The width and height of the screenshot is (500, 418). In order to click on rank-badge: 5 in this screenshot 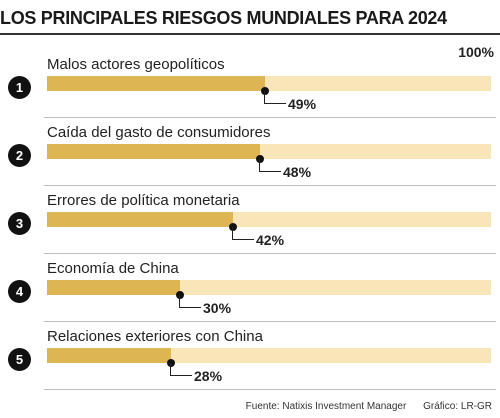, I will do `click(19, 359)`.